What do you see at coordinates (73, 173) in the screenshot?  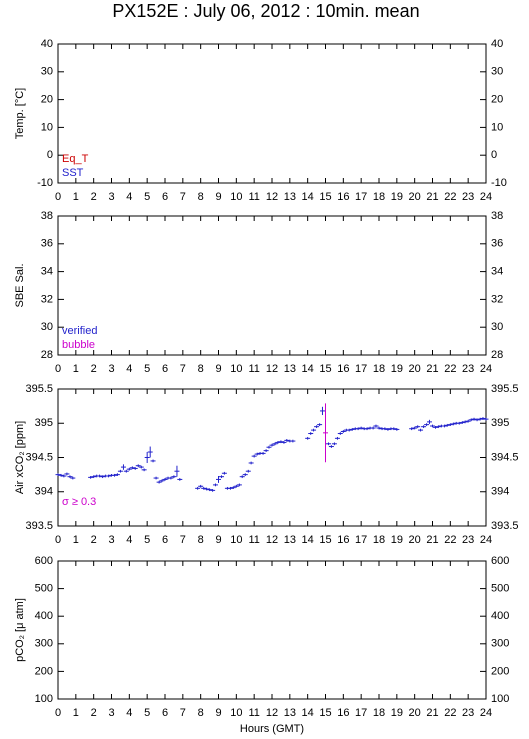 I see `legend-entry: SST` at bounding box center [73, 173].